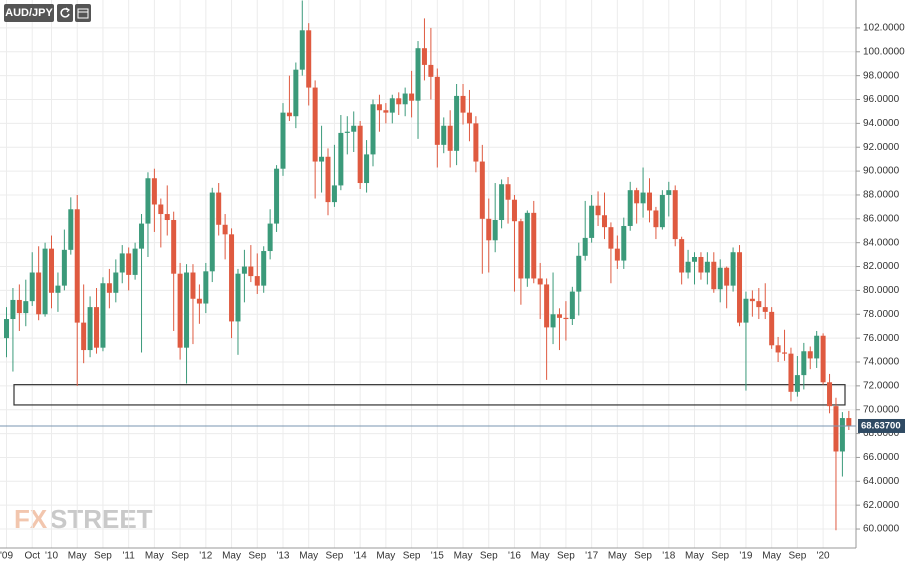 This screenshot has width=909, height=562. I want to click on x-tick-label: '17, so click(591, 556).